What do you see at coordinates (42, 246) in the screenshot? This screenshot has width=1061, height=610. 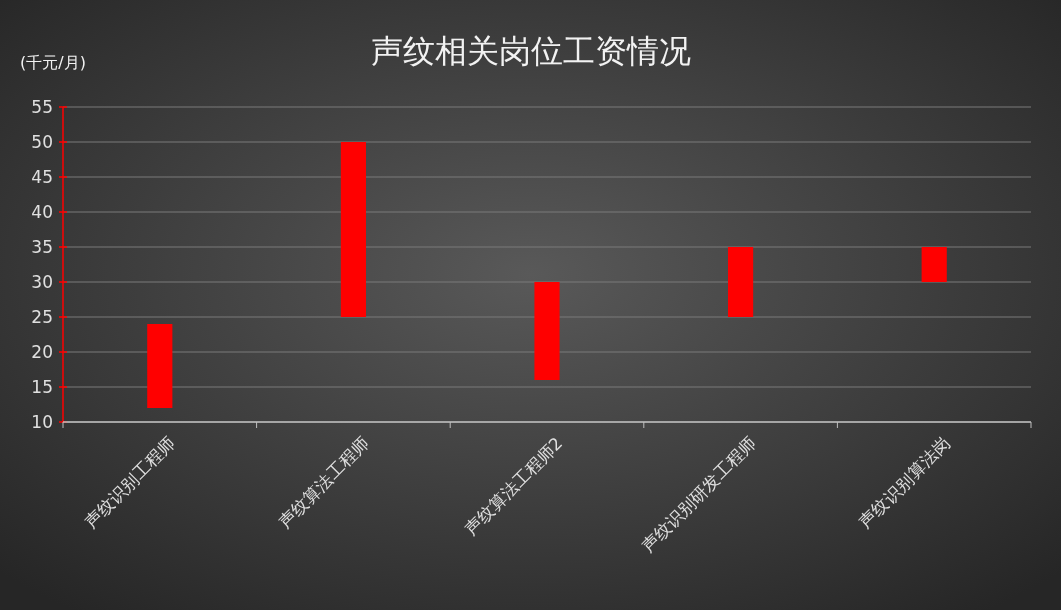 I see `y-tick-label: 35` at bounding box center [42, 246].